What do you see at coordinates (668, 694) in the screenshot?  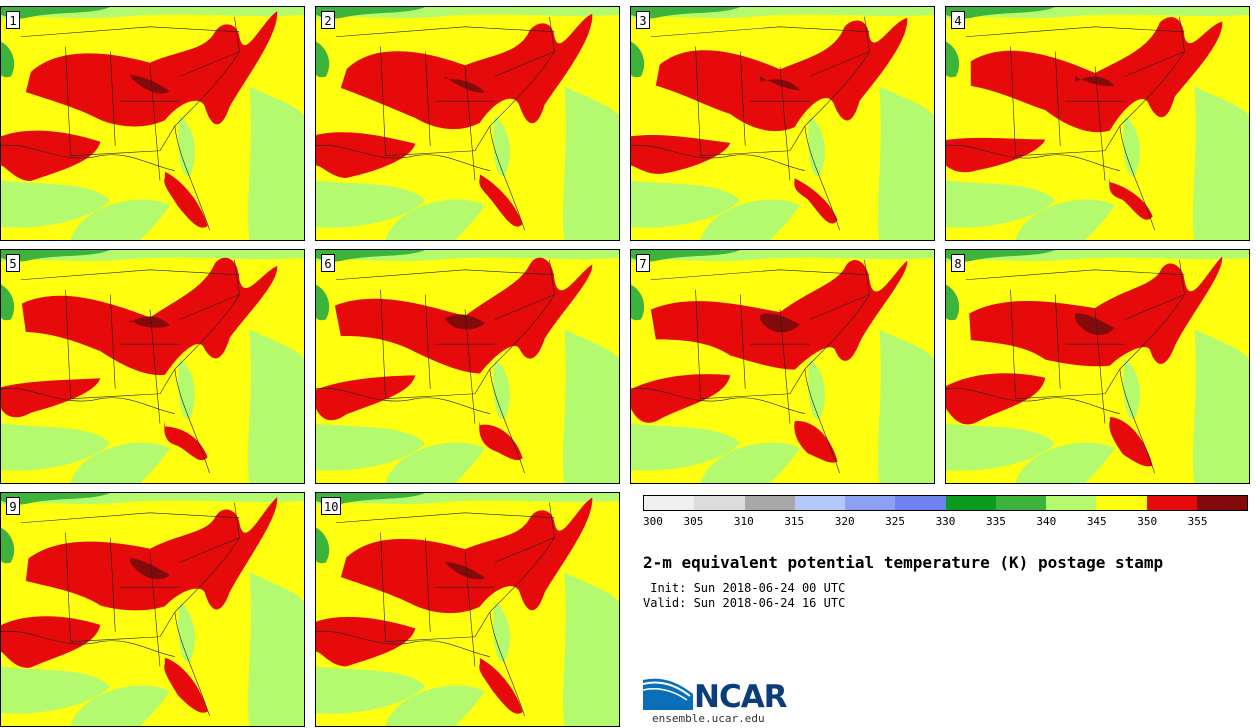 I see `ncar-logo` at bounding box center [668, 694].